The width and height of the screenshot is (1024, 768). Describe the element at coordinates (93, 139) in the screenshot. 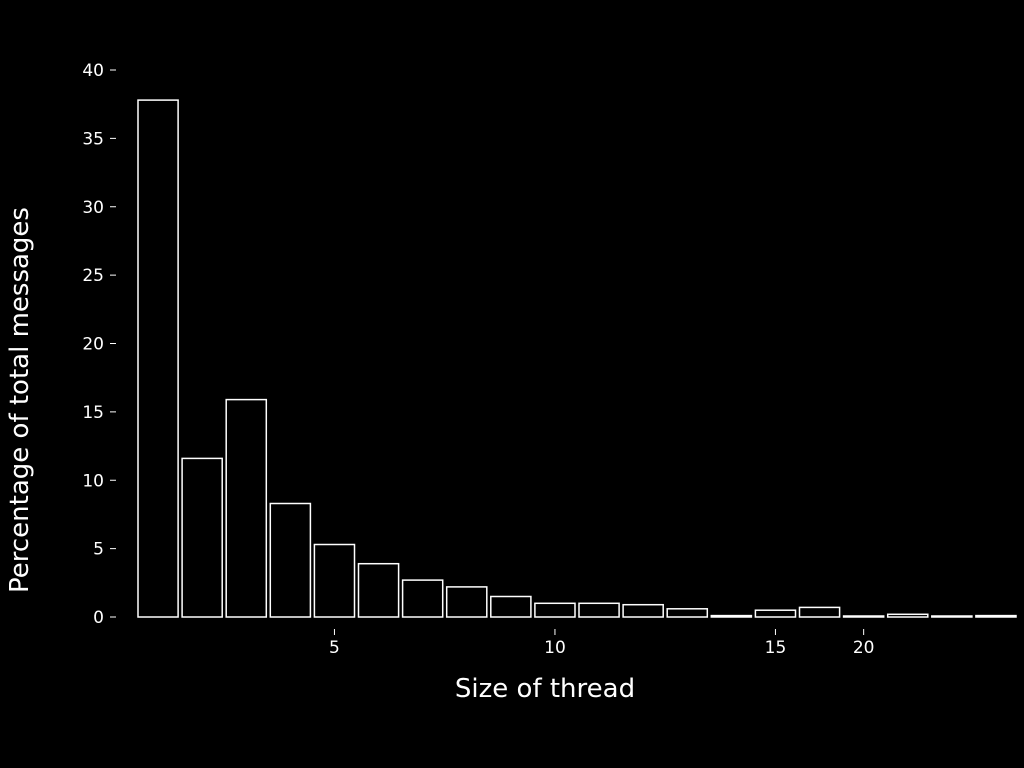

I see `y-tick-label: 35` at that location.